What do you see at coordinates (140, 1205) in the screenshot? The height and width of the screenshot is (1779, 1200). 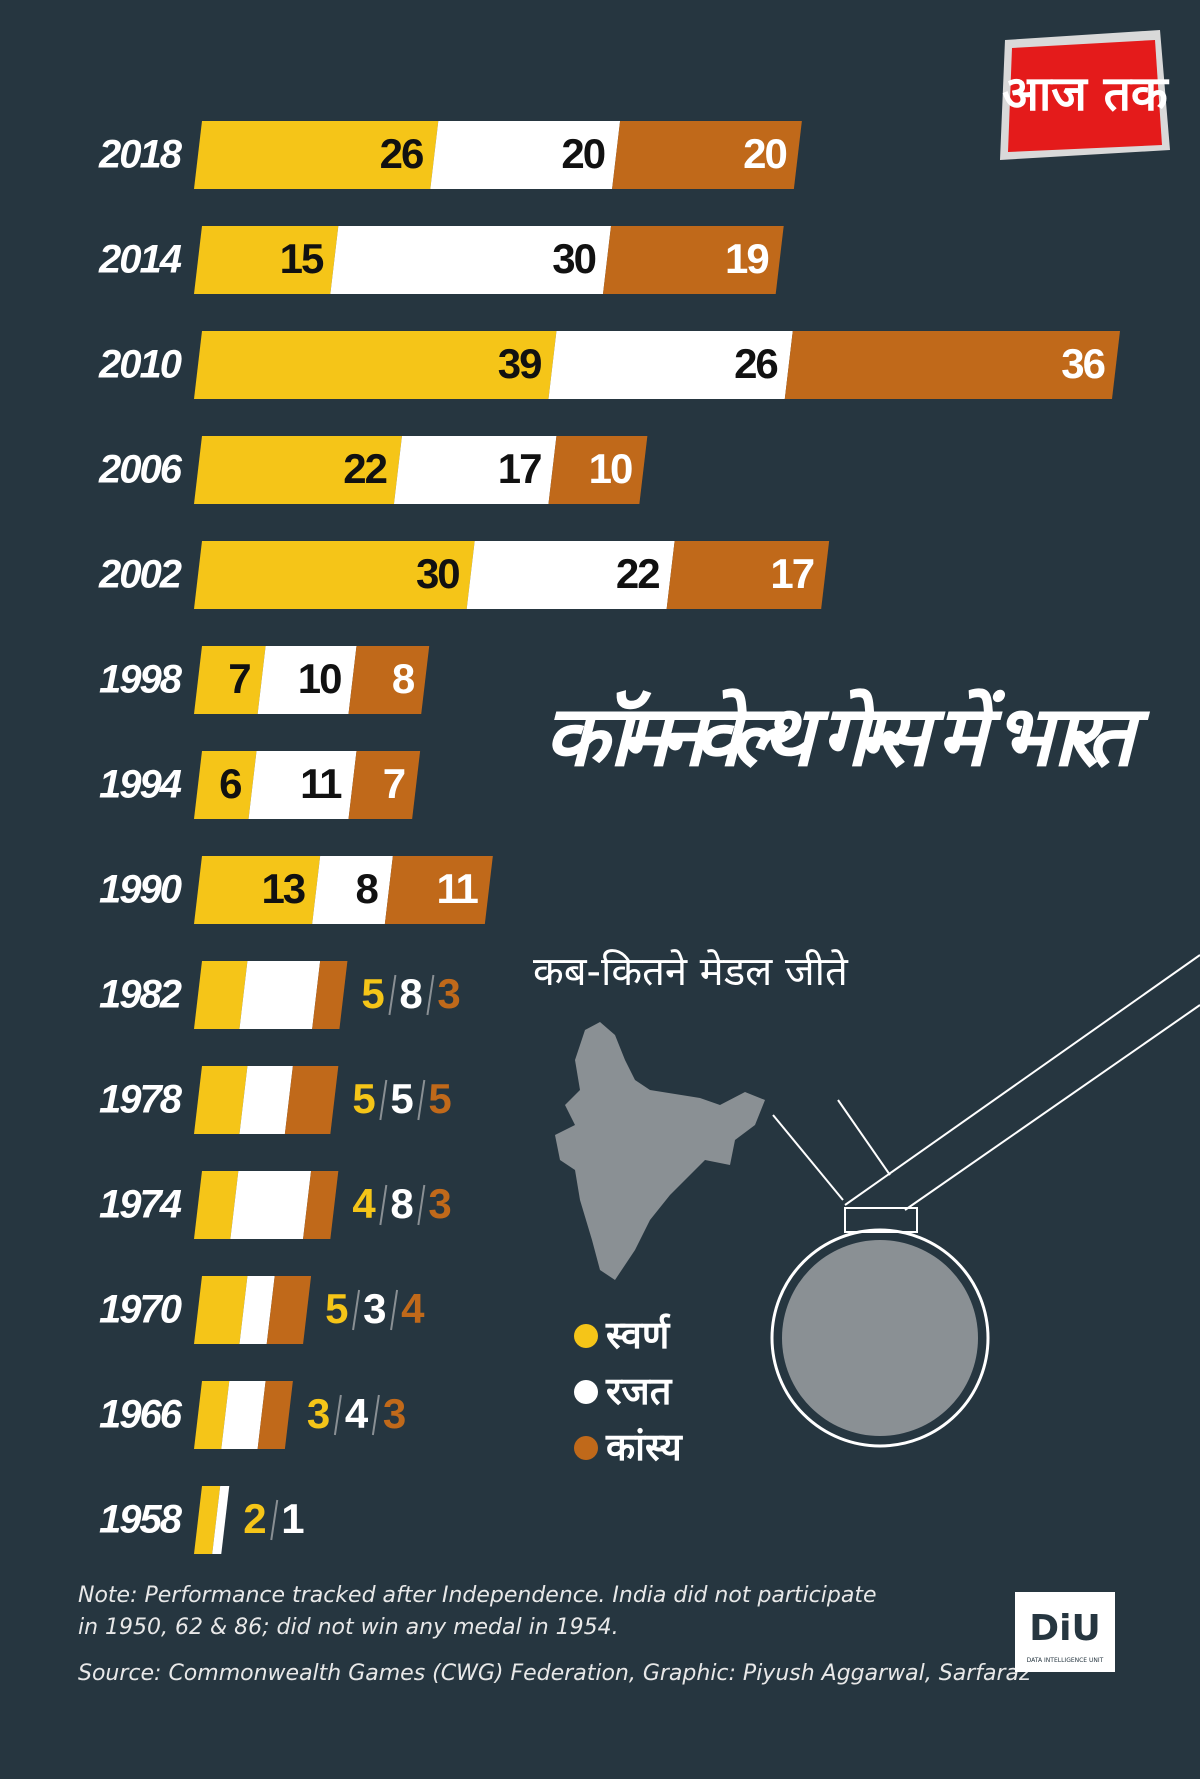 I see `y-tick-label: 1974` at bounding box center [140, 1205].